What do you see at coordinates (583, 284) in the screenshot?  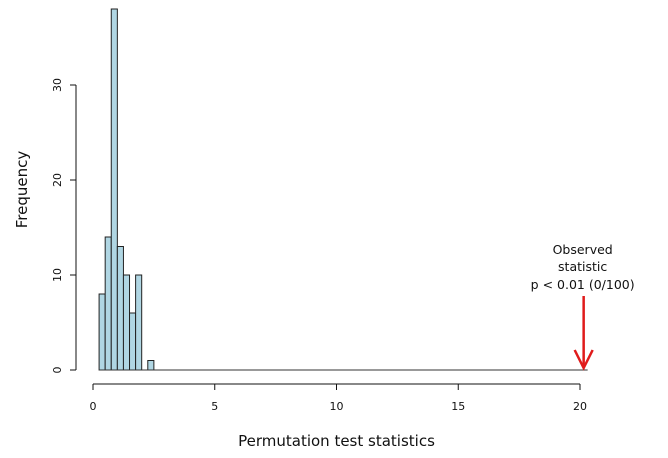 I see `observed-label-line: p < 0.01 (0/100)` at bounding box center [583, 284].